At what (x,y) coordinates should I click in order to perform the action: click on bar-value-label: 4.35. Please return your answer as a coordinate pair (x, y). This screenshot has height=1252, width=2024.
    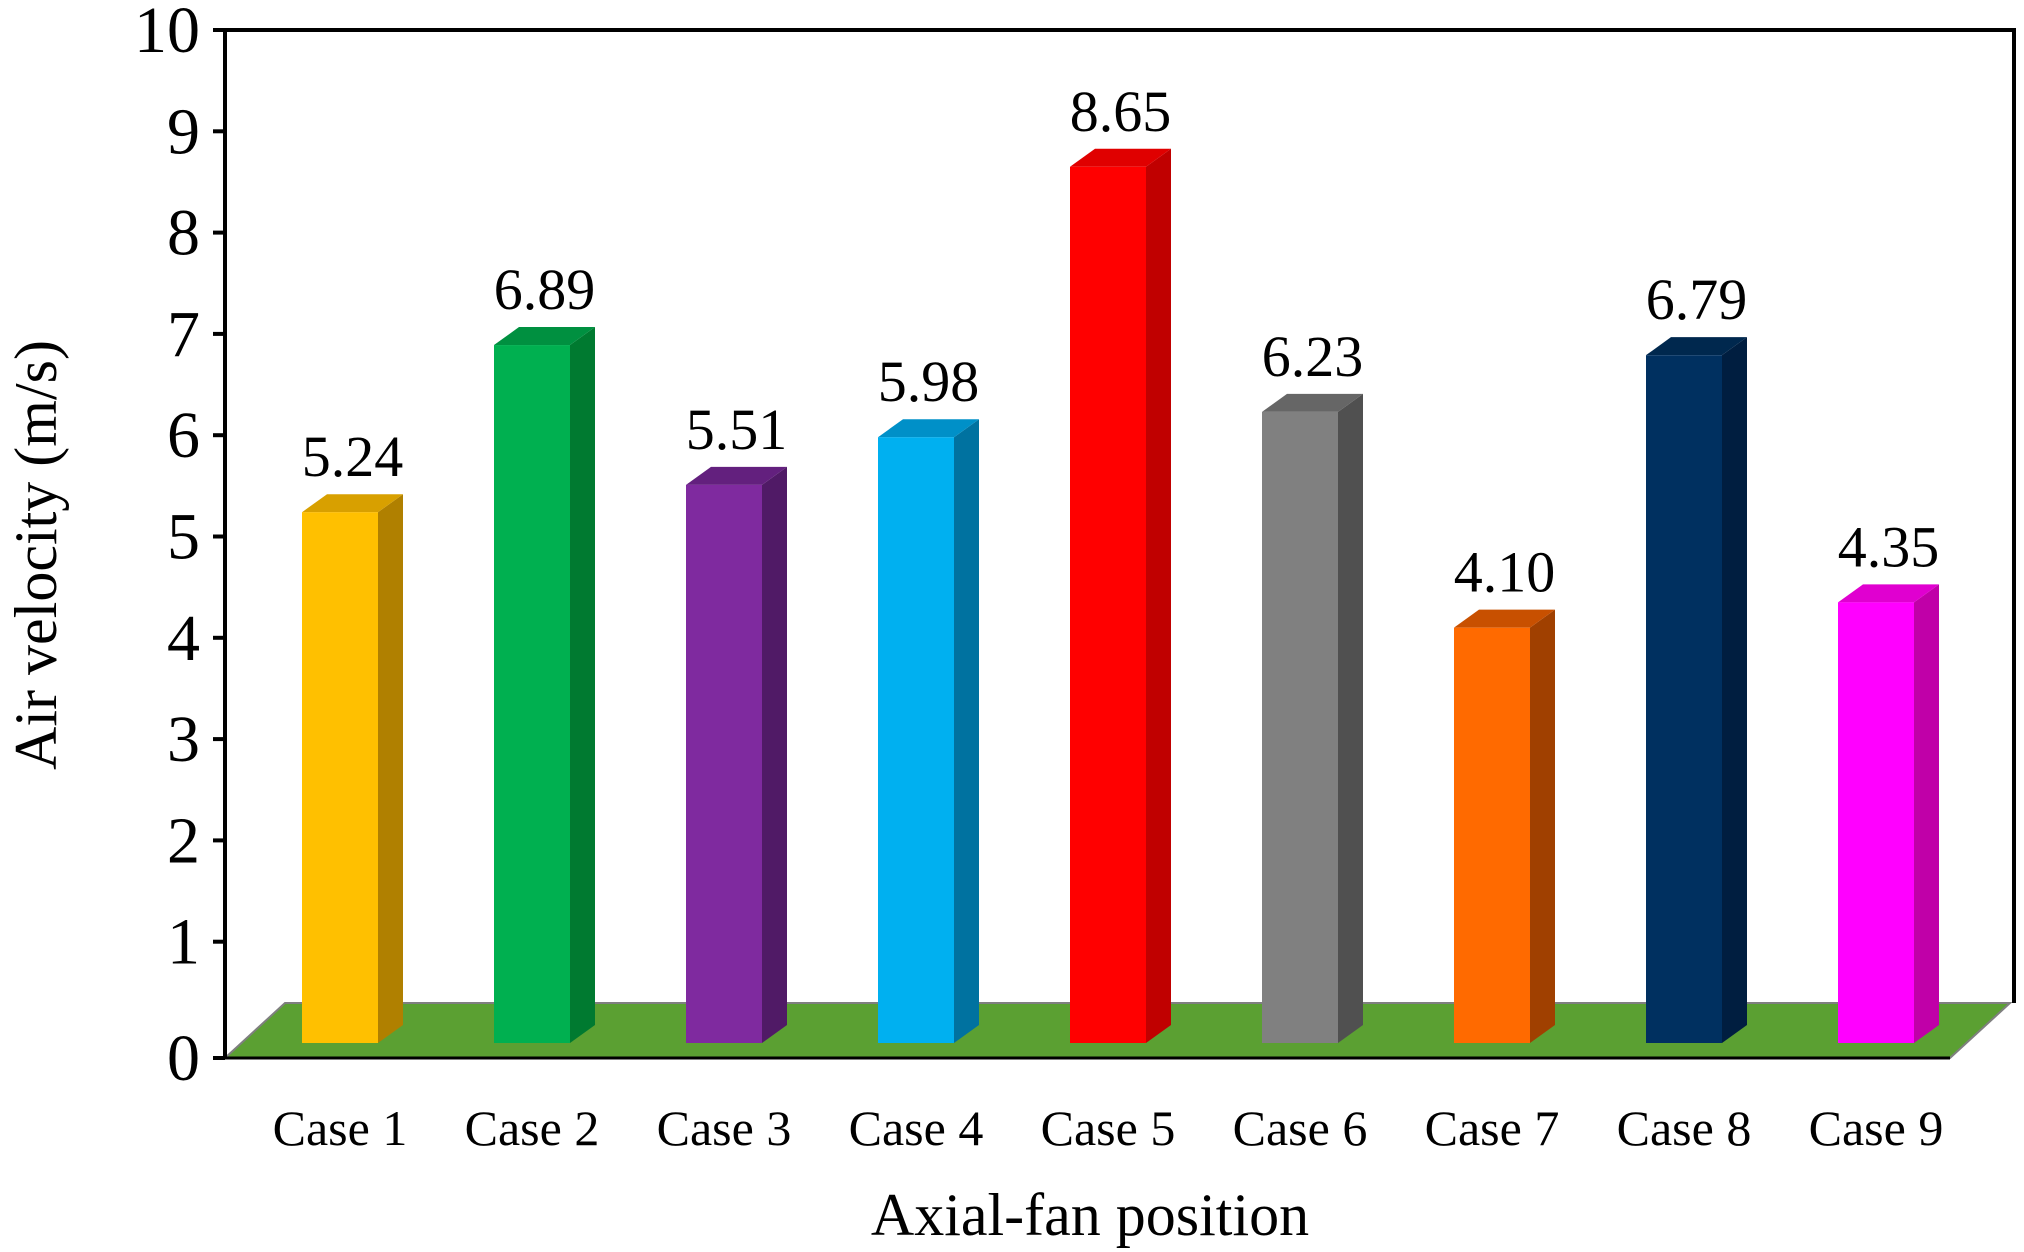
    Looking at the image, I should click on (1889, 546).